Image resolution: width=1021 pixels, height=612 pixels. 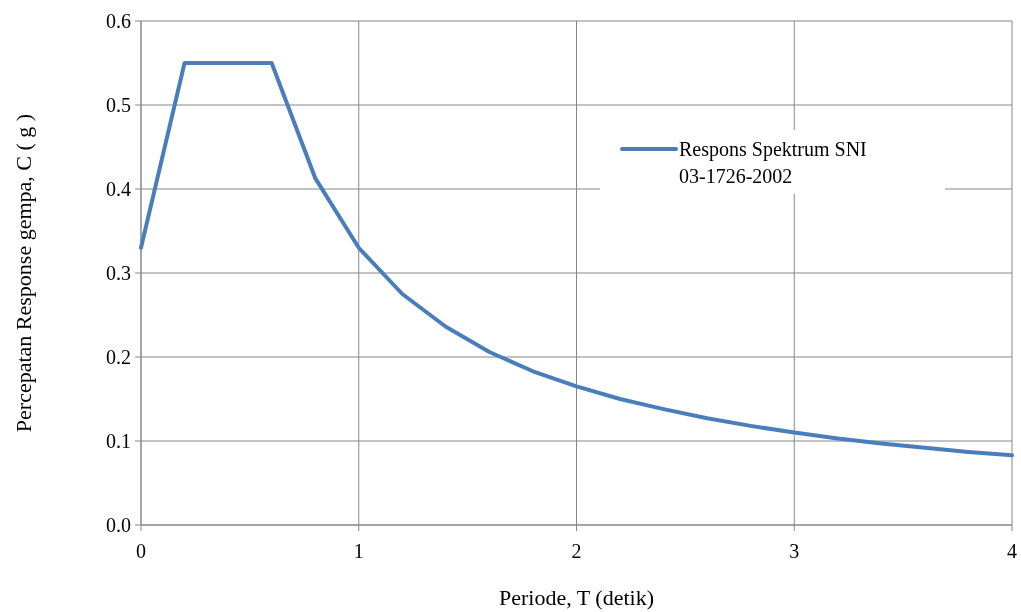 What do you see at coordinates (141, 551) in the screenshot?
I see `x-tick-label: 0` at bounding box center [141, 551].